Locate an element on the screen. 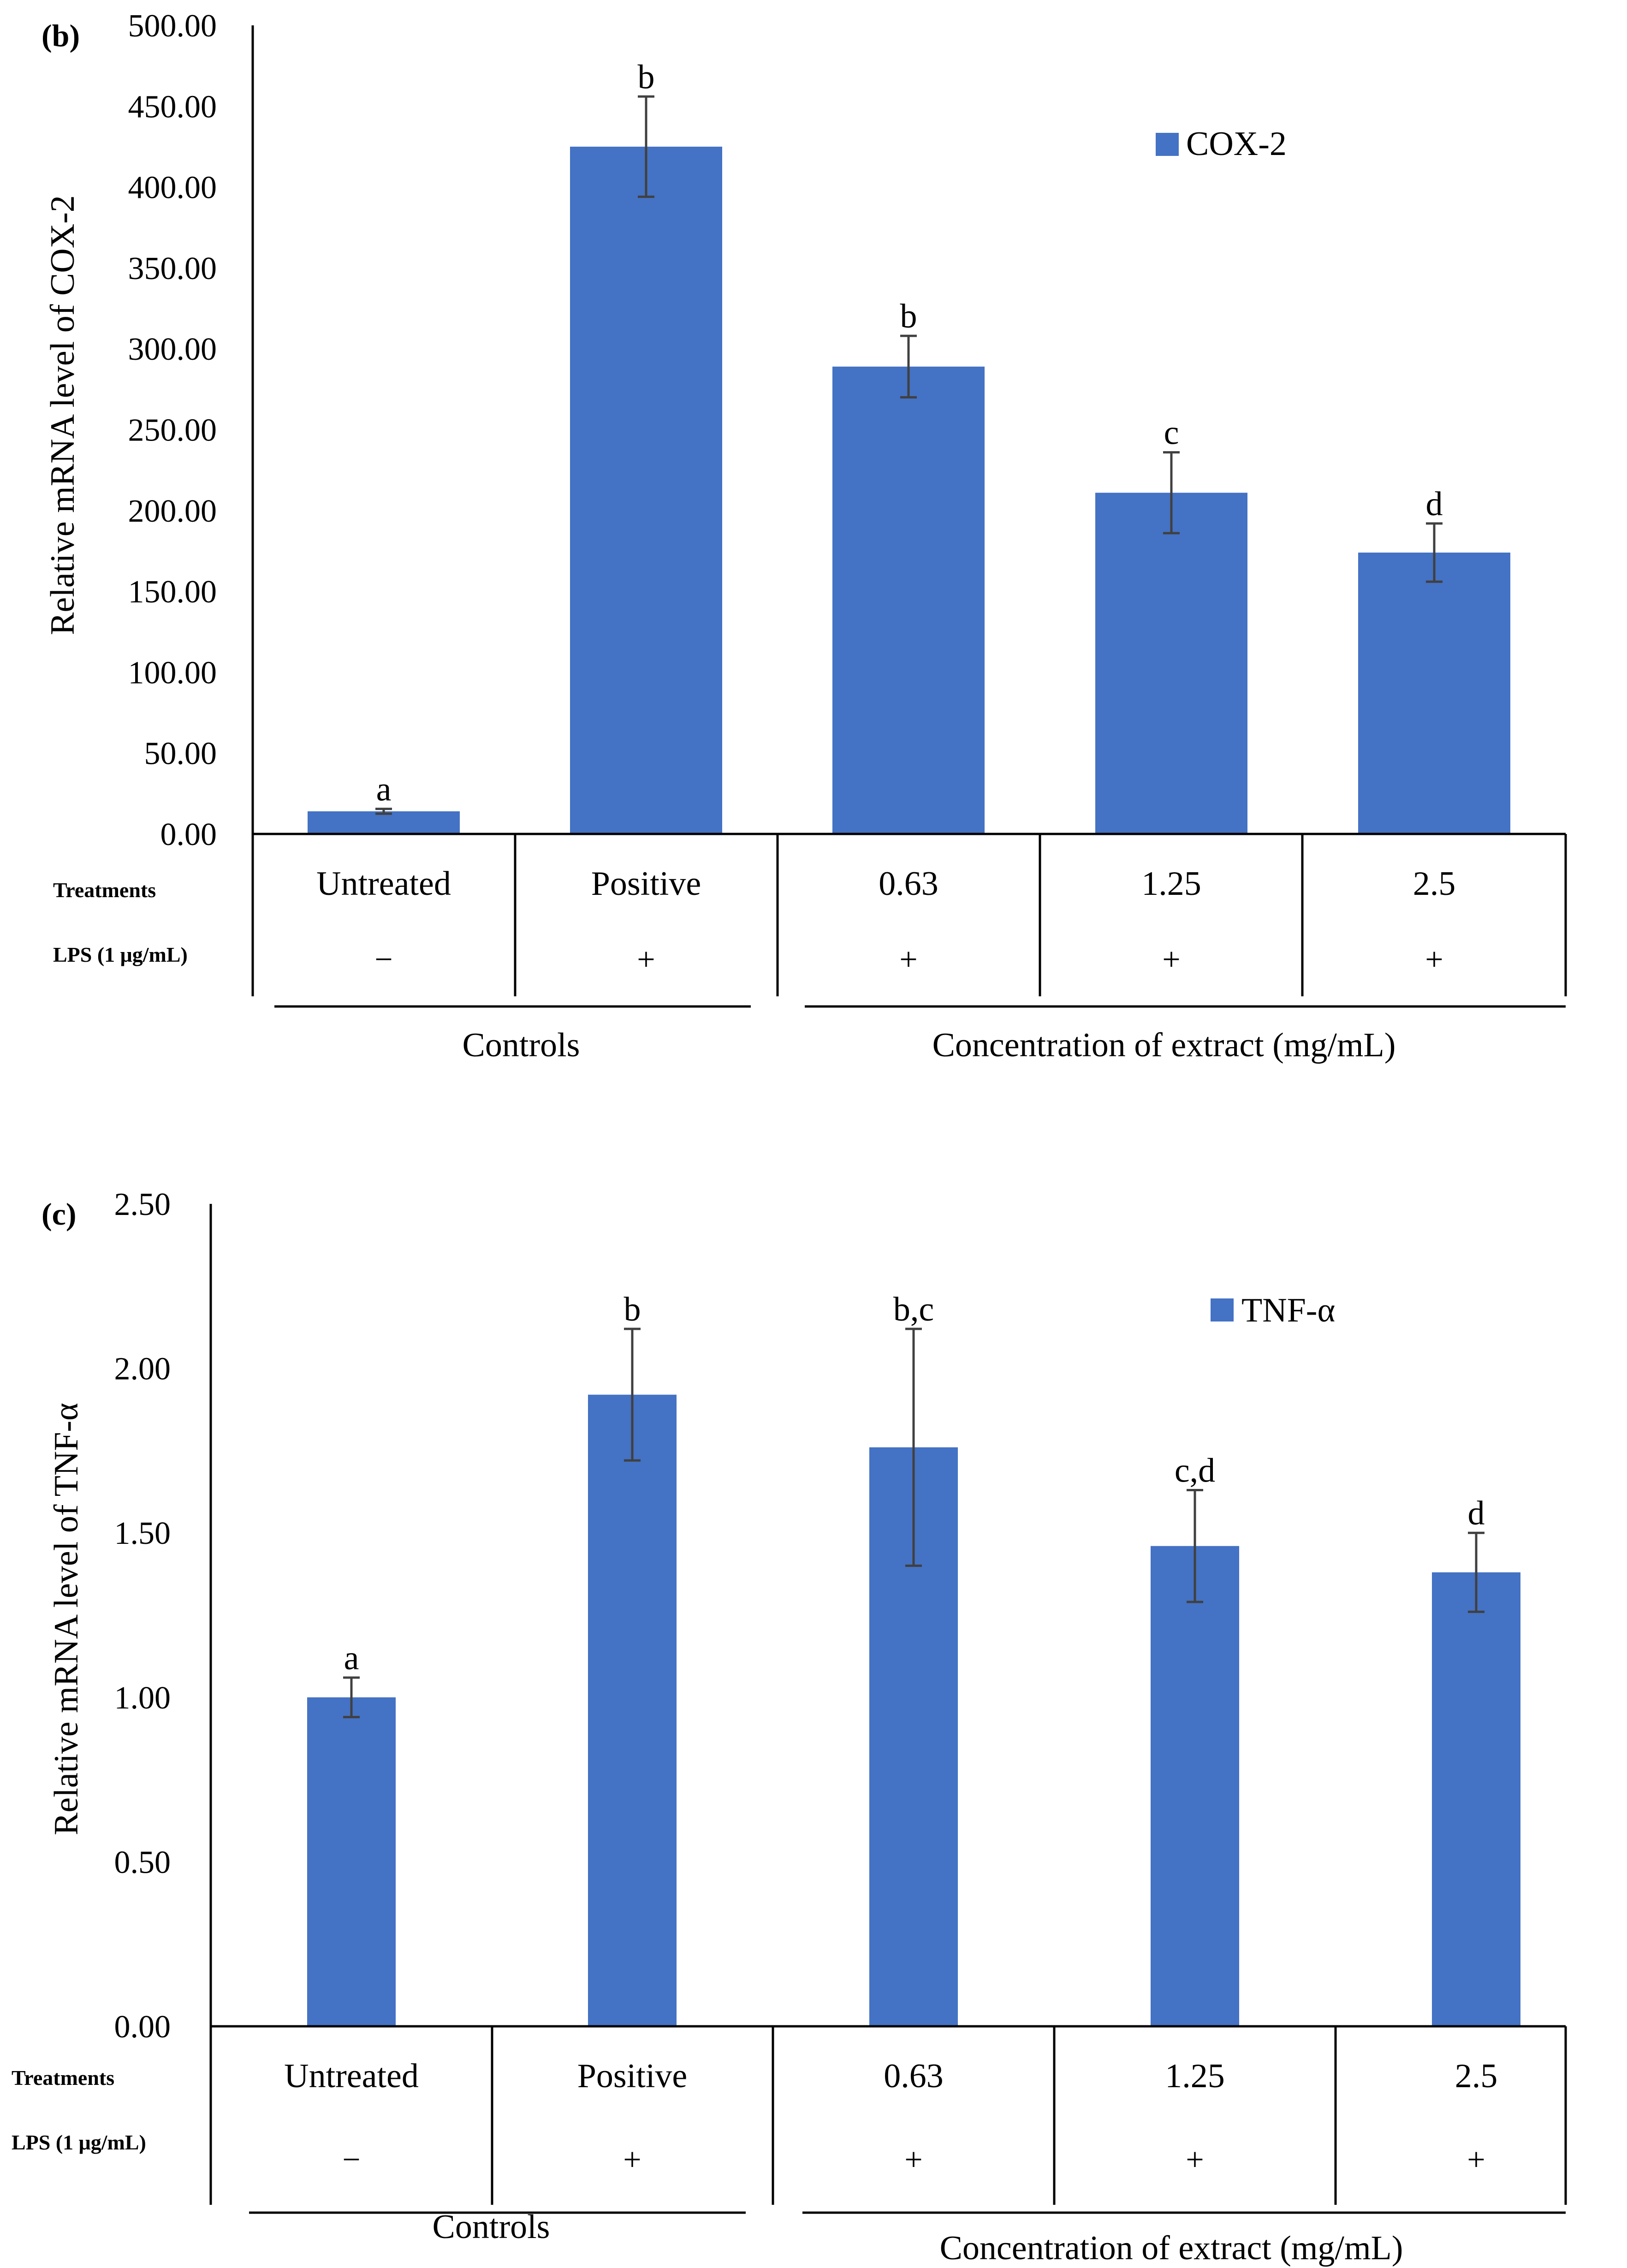 The height and width of the screenshot is (2268, 1627). panel-c-error-bars is located at coordinates (913, 1523).